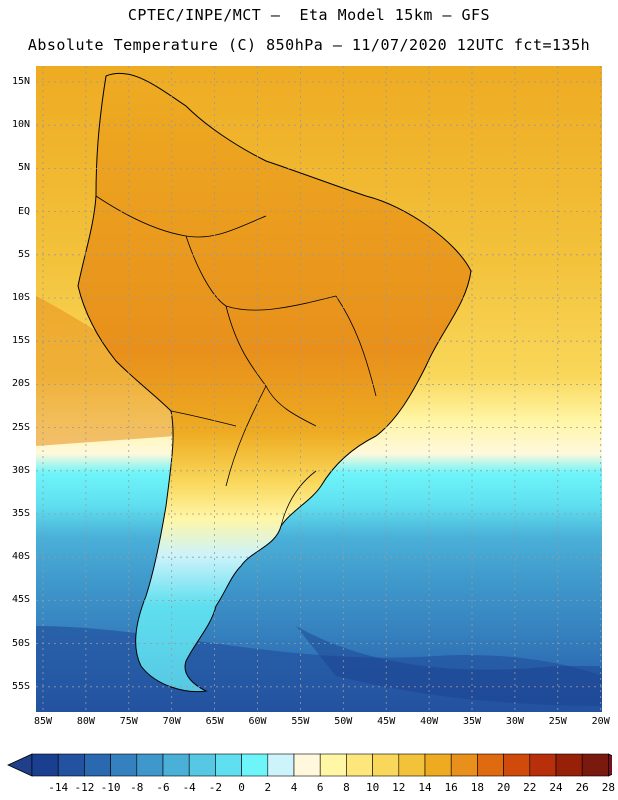 The height and width of the screenshot is (800, 618). I want to click on lon-label: 75W, so click(128, 721).